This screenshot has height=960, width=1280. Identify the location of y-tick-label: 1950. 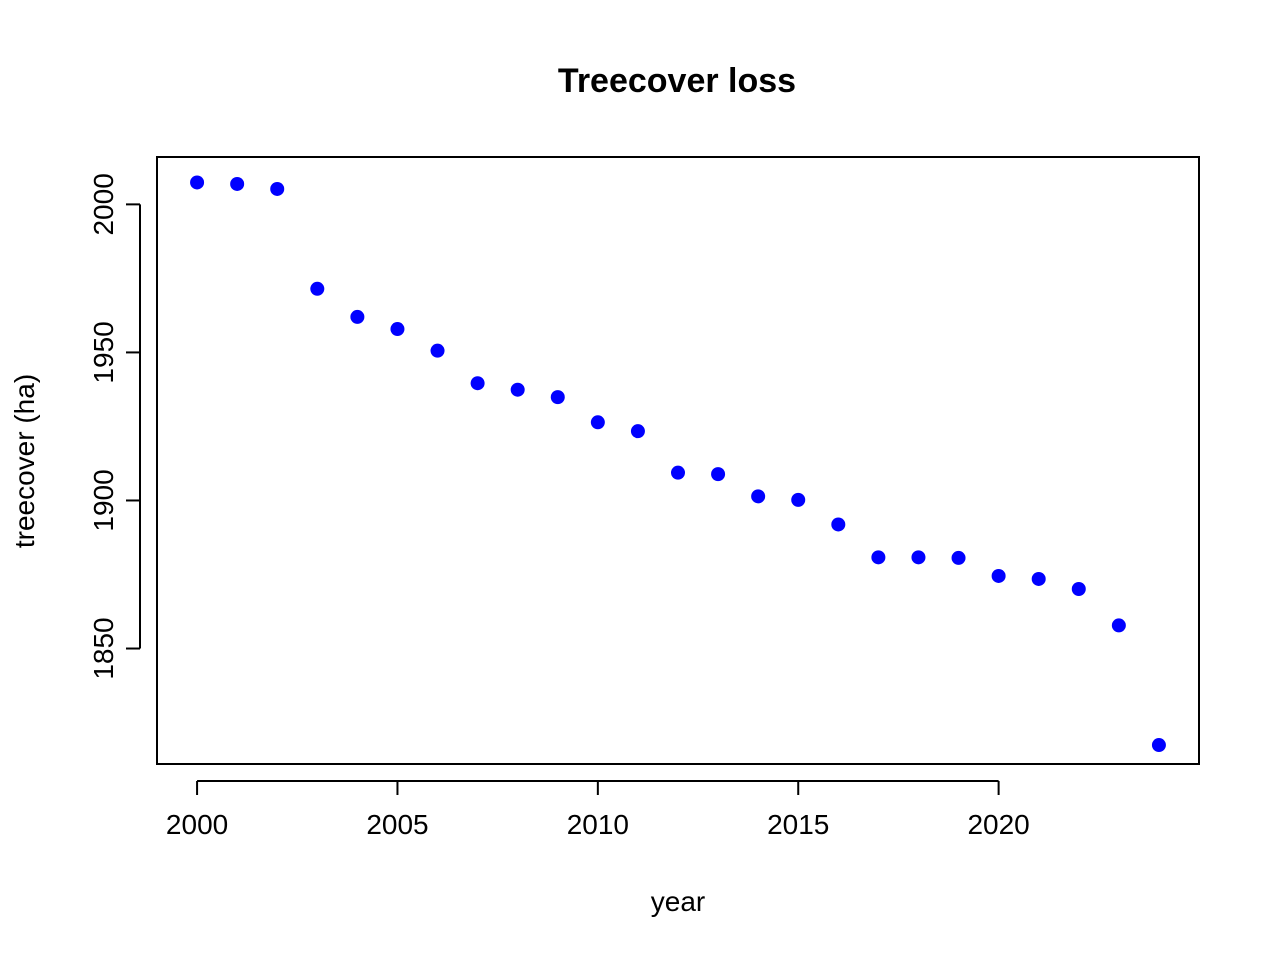
(103, 352).